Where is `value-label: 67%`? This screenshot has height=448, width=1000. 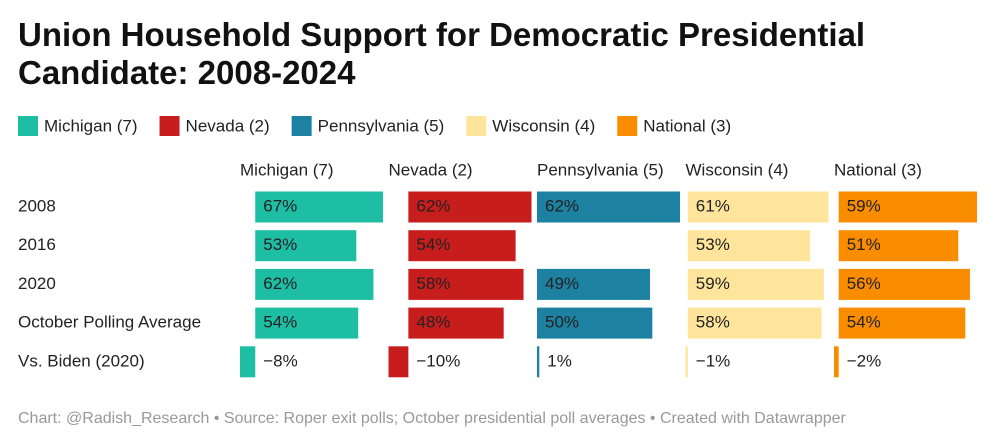
value-label: 67% is located at coordinates (280, 205).